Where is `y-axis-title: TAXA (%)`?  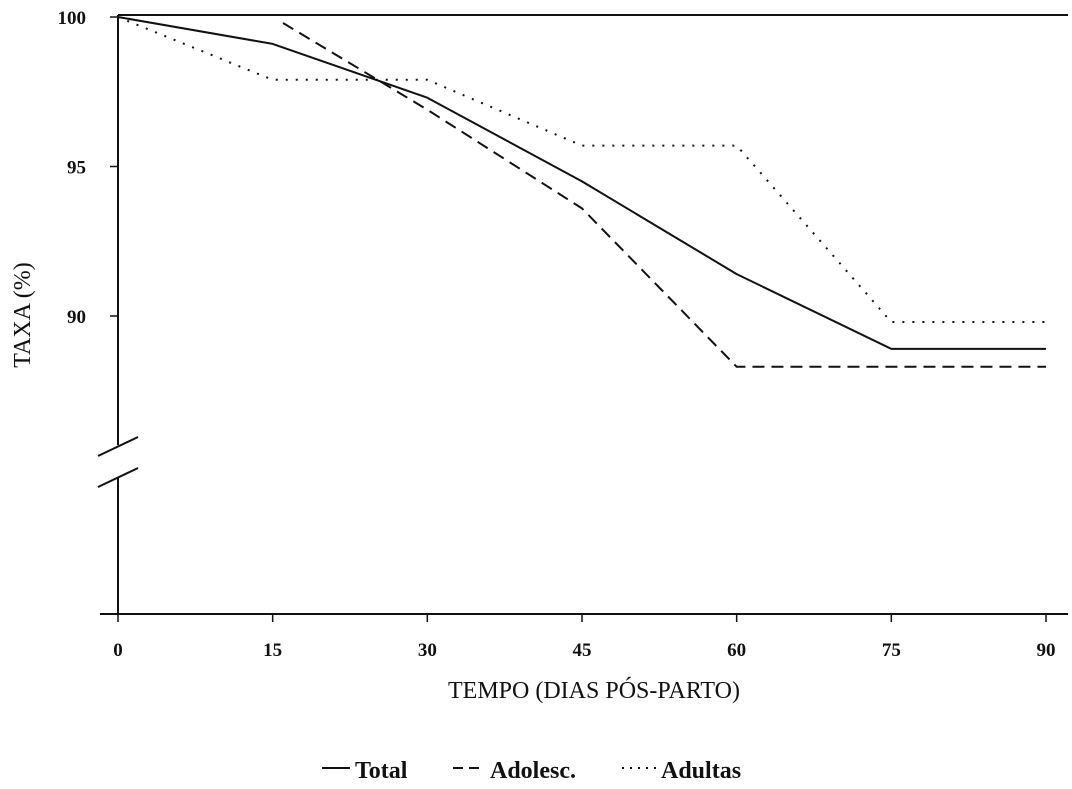
y-axis-title: TAXA (%) is located at coordinates (23, 314).